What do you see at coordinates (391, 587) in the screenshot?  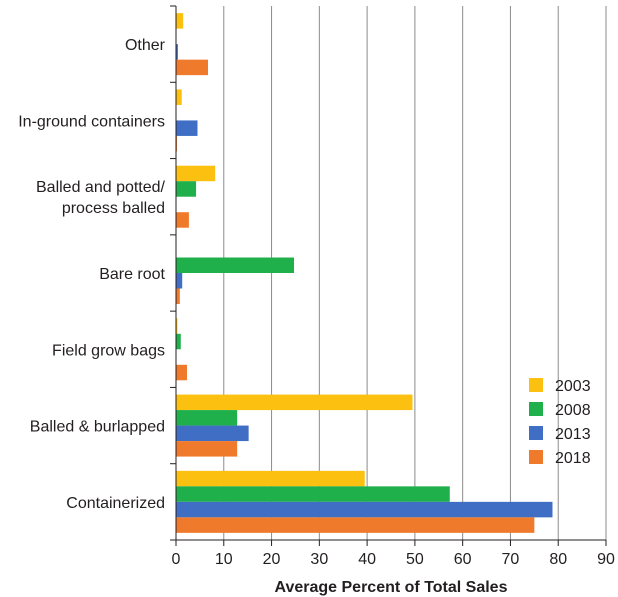 I see `x-axis-title: Average Percent of Total Sales` at bounding box center [391, 587].